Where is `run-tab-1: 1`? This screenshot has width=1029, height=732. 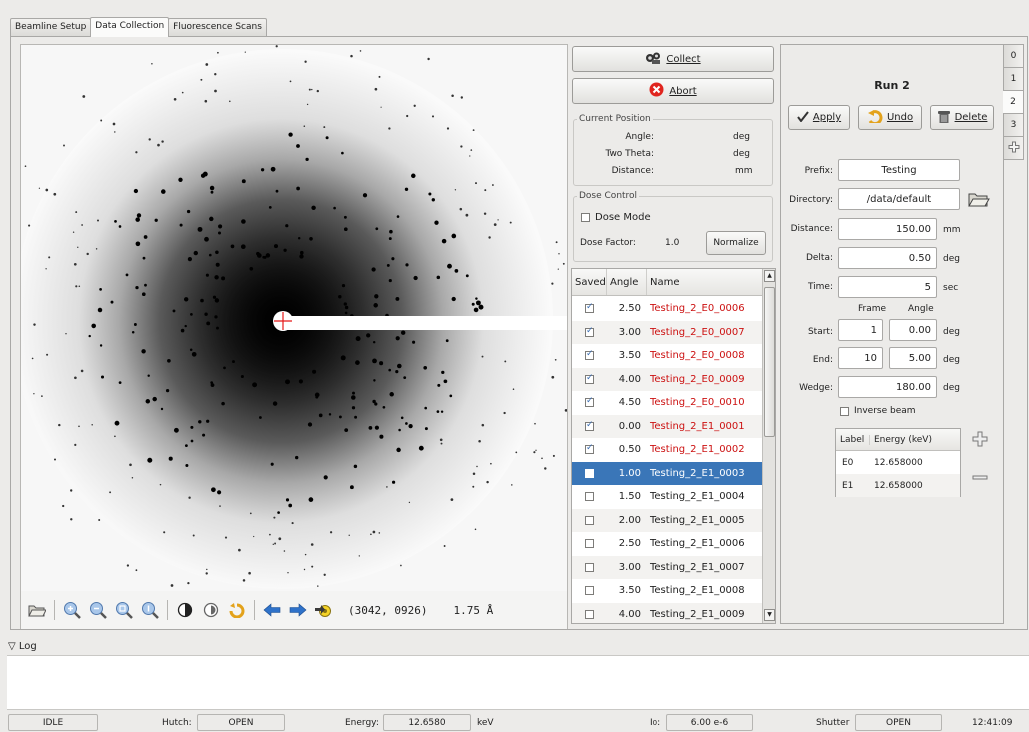
run-tab-1: 1 is located at coordinates (1014, 79).